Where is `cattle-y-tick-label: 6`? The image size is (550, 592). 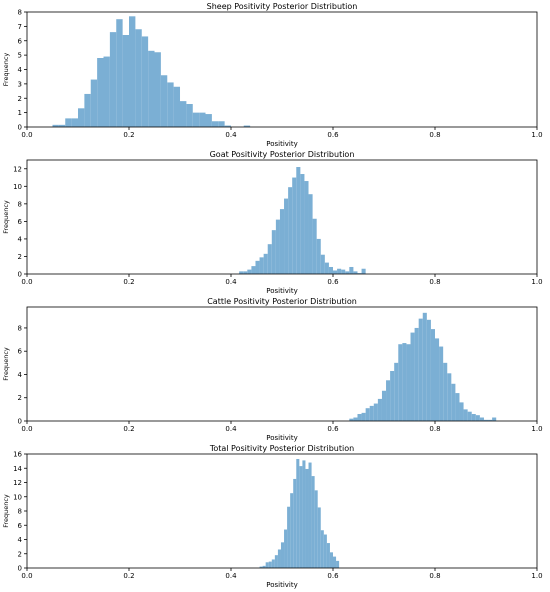 cattle-y-tick-label: 6 is located at coordinates (20, 352).